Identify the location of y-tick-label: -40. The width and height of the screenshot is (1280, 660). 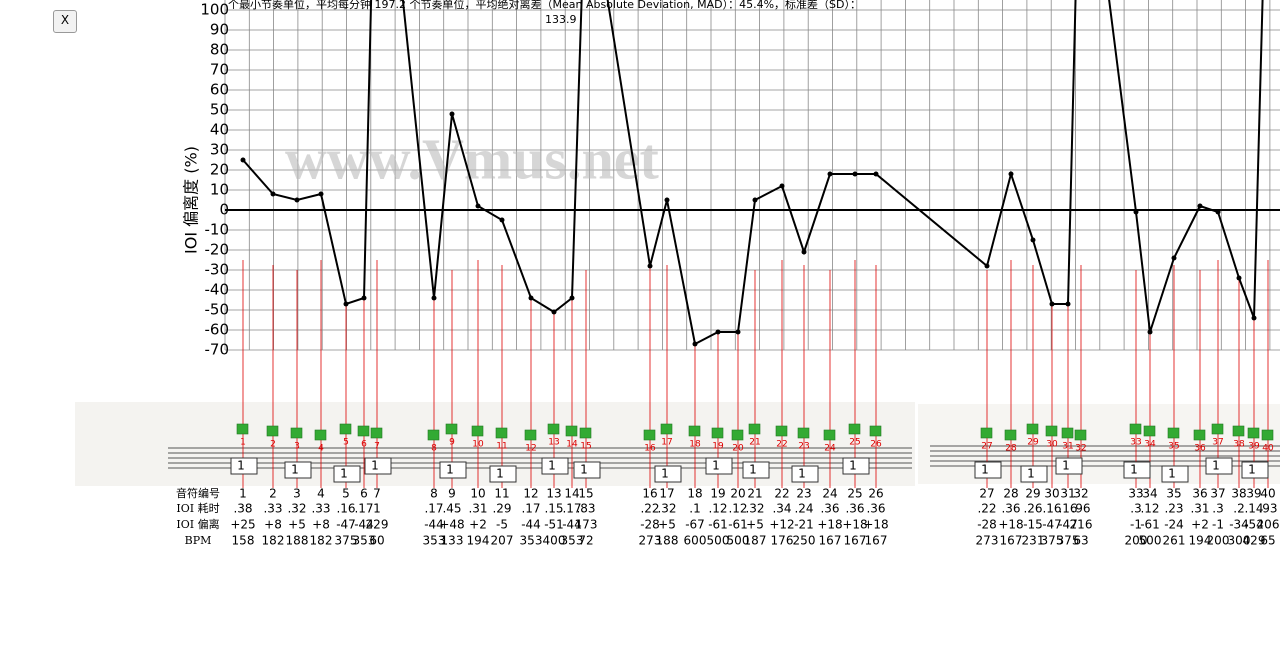
(217, 290).